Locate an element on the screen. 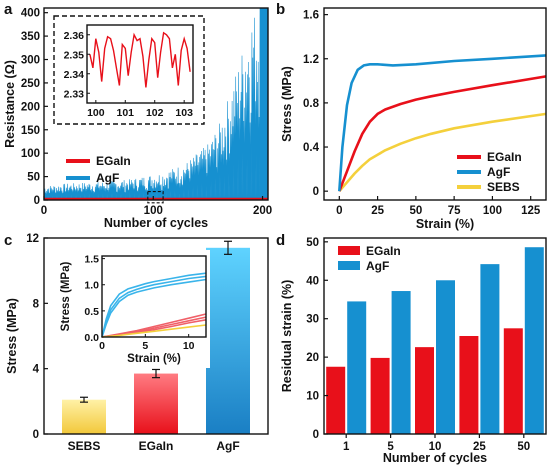 This screenshot has height=466, width=550. panel-d-xtick-label: 10 is located at coordinates (435, 447).